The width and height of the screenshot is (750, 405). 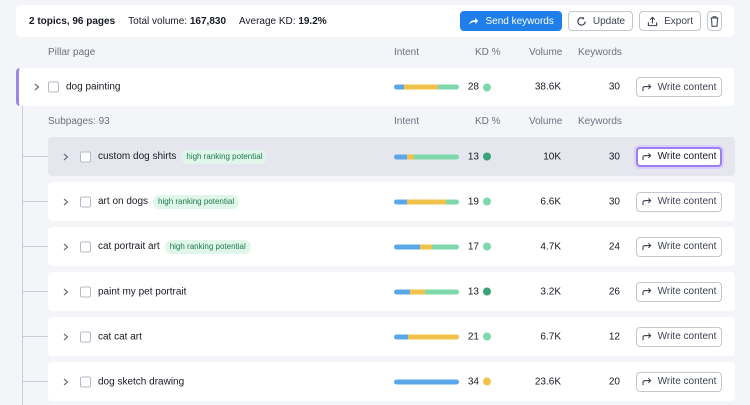 What do you see at coordinates (474, 21) in the screenshot?
I see `share-arrow-icon` at bounding box center [474, 21].